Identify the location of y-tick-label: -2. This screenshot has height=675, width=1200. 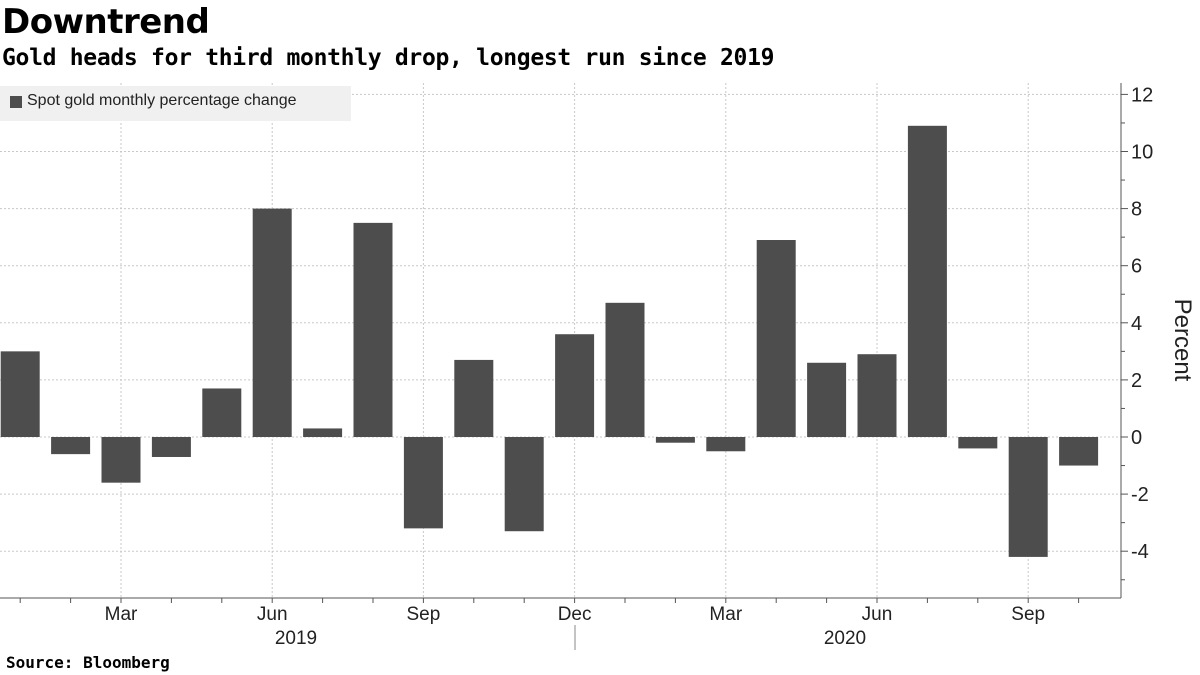
(1140, 495).